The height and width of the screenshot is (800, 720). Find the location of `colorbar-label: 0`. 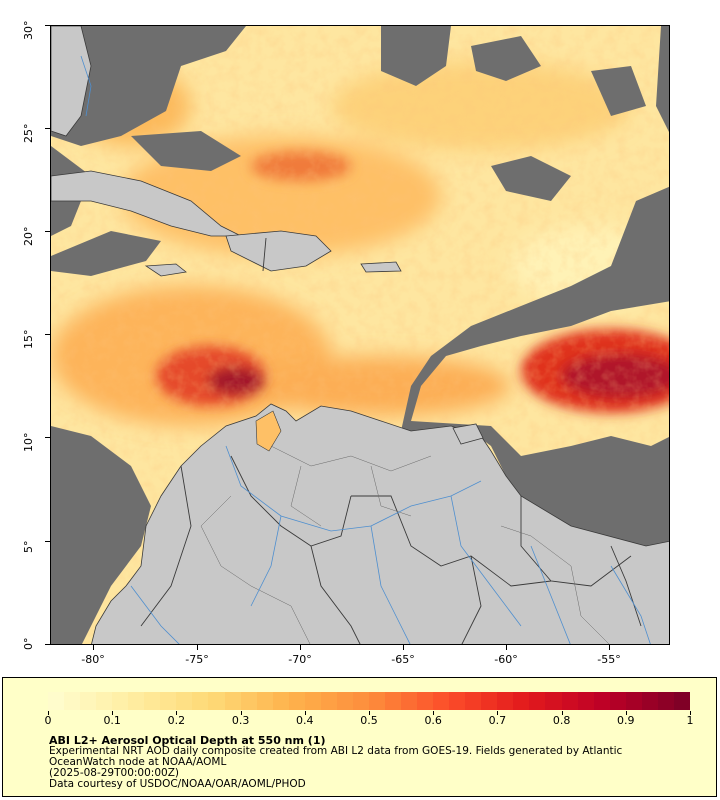

colorbar-label: 0 is located at coordinates (48, 720).